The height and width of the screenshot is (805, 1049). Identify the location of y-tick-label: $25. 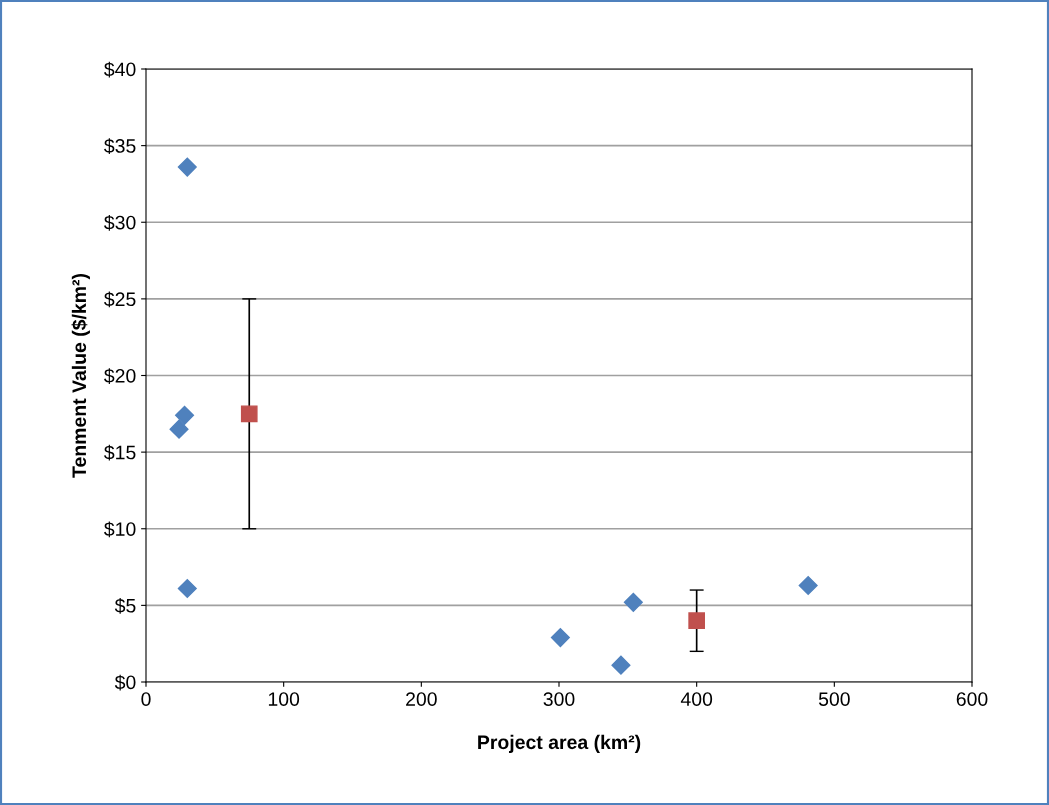
(120, 299).